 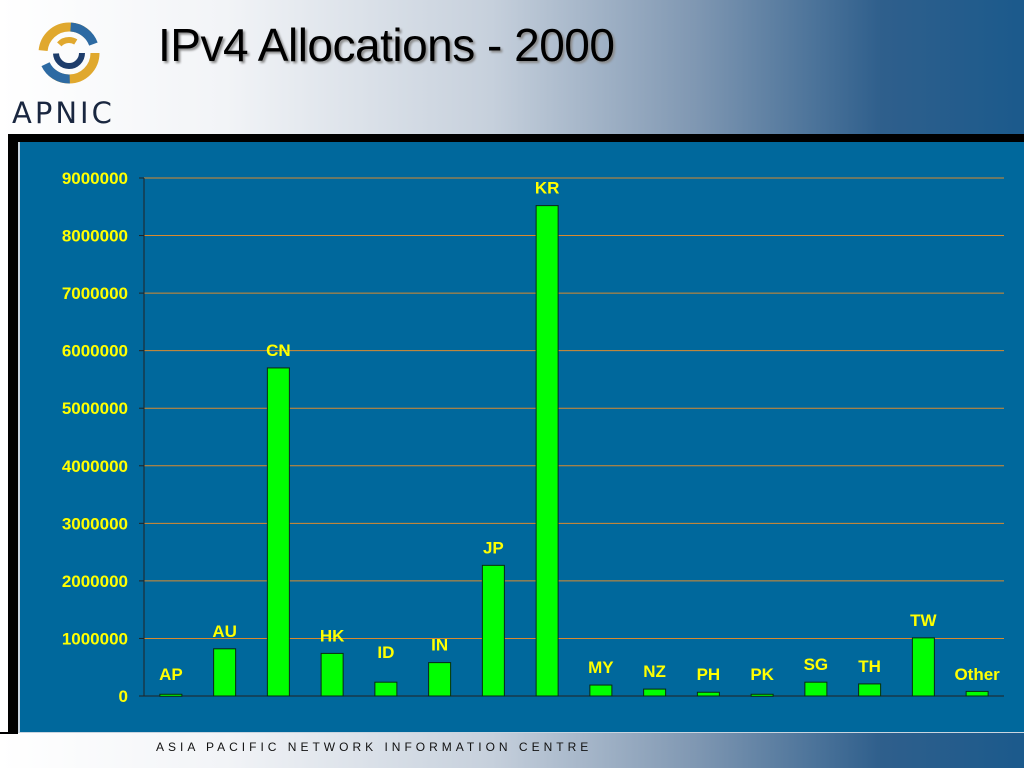 I want to click on bar-label-other: Other, so click(x=977, y=674).